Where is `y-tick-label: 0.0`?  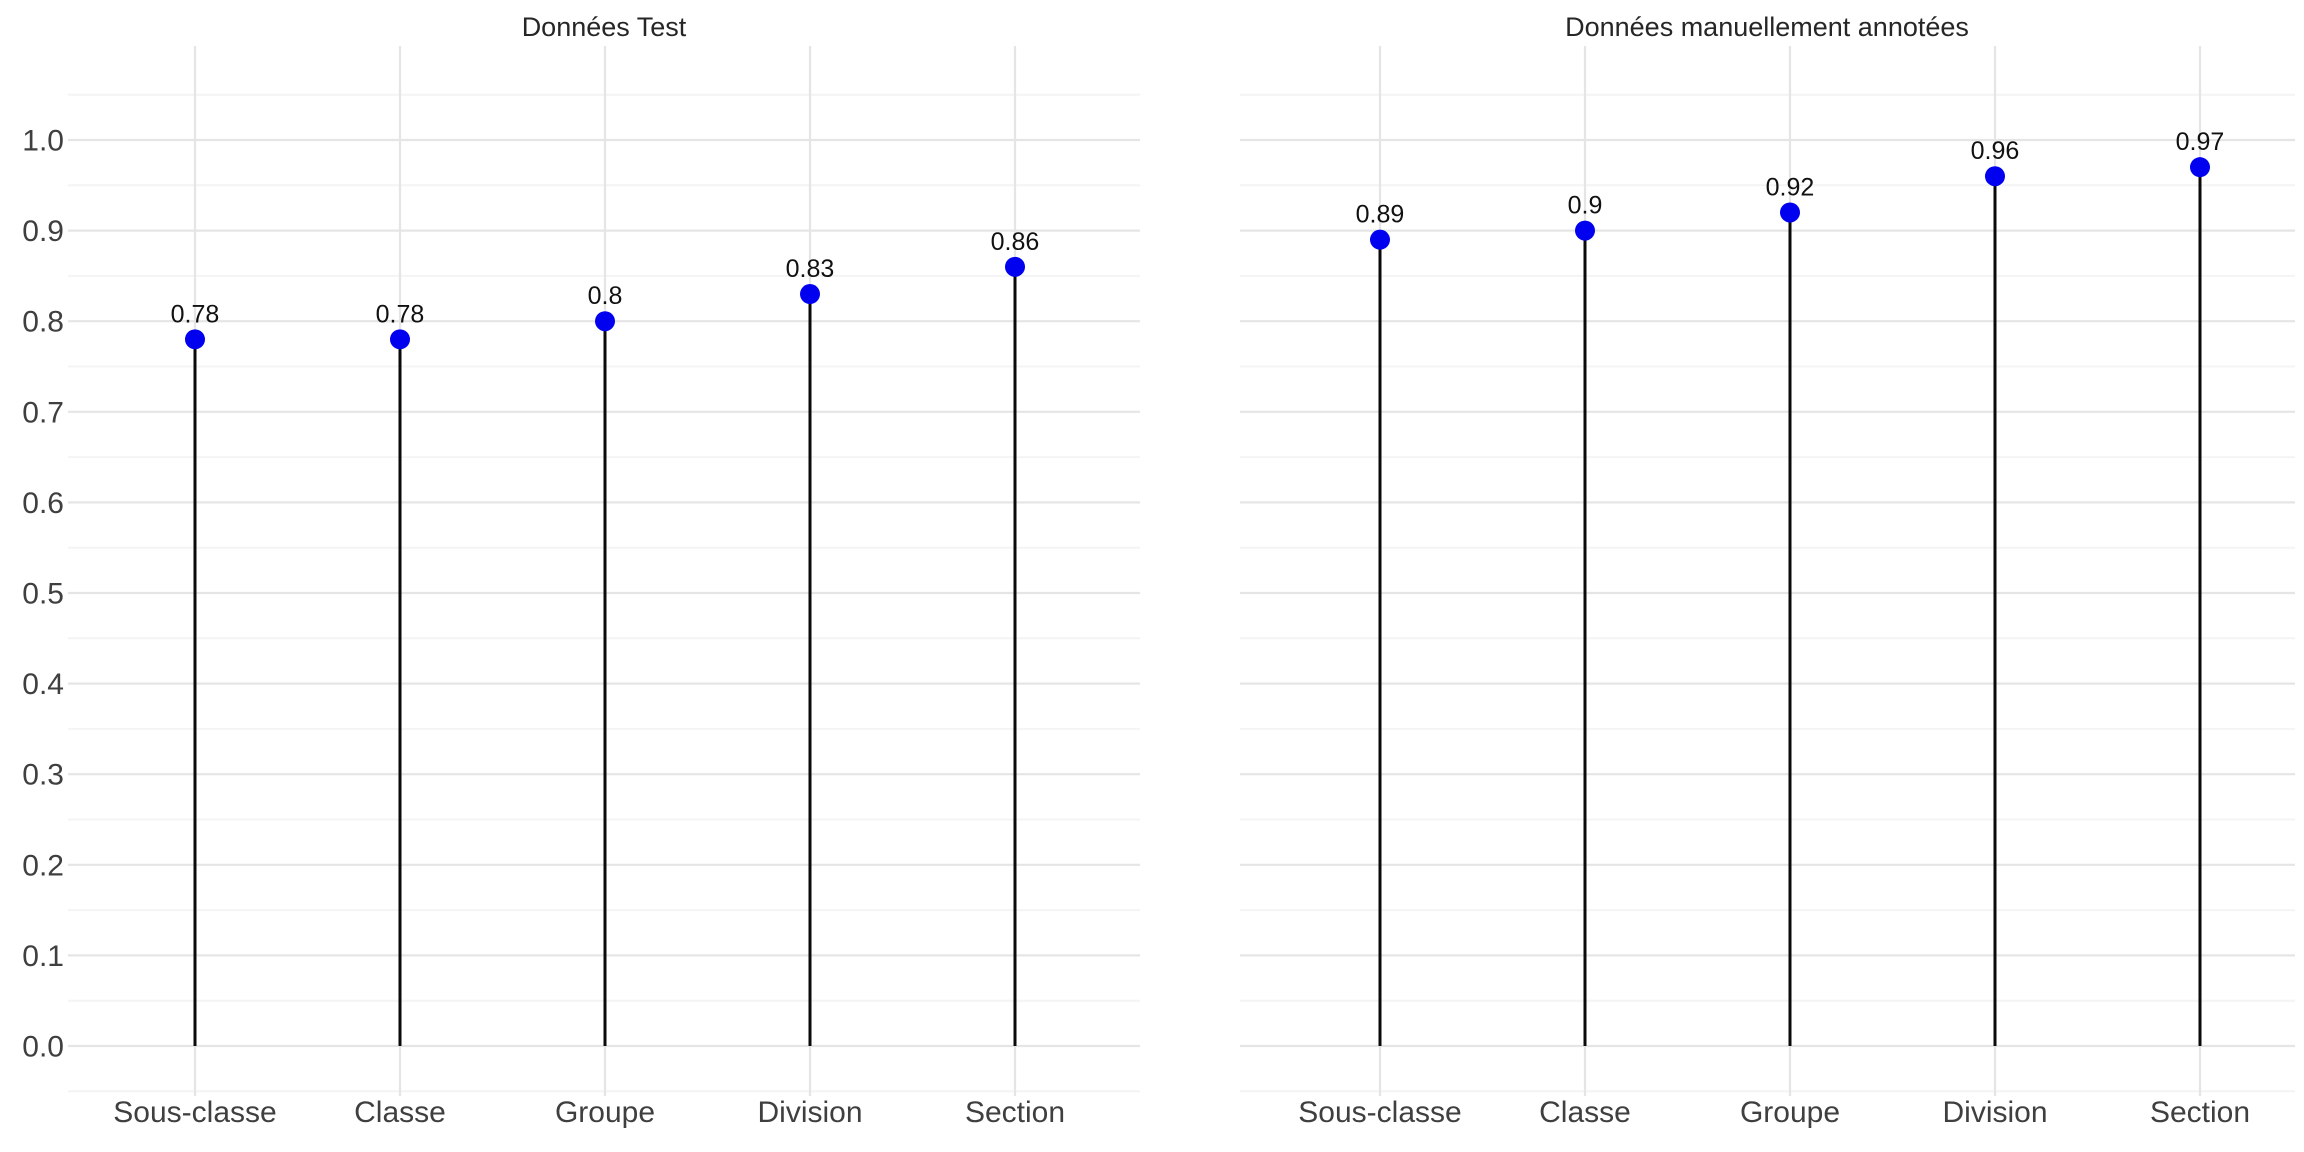
y-tick-label: 0.0 is located at coordinates (43, 1047).